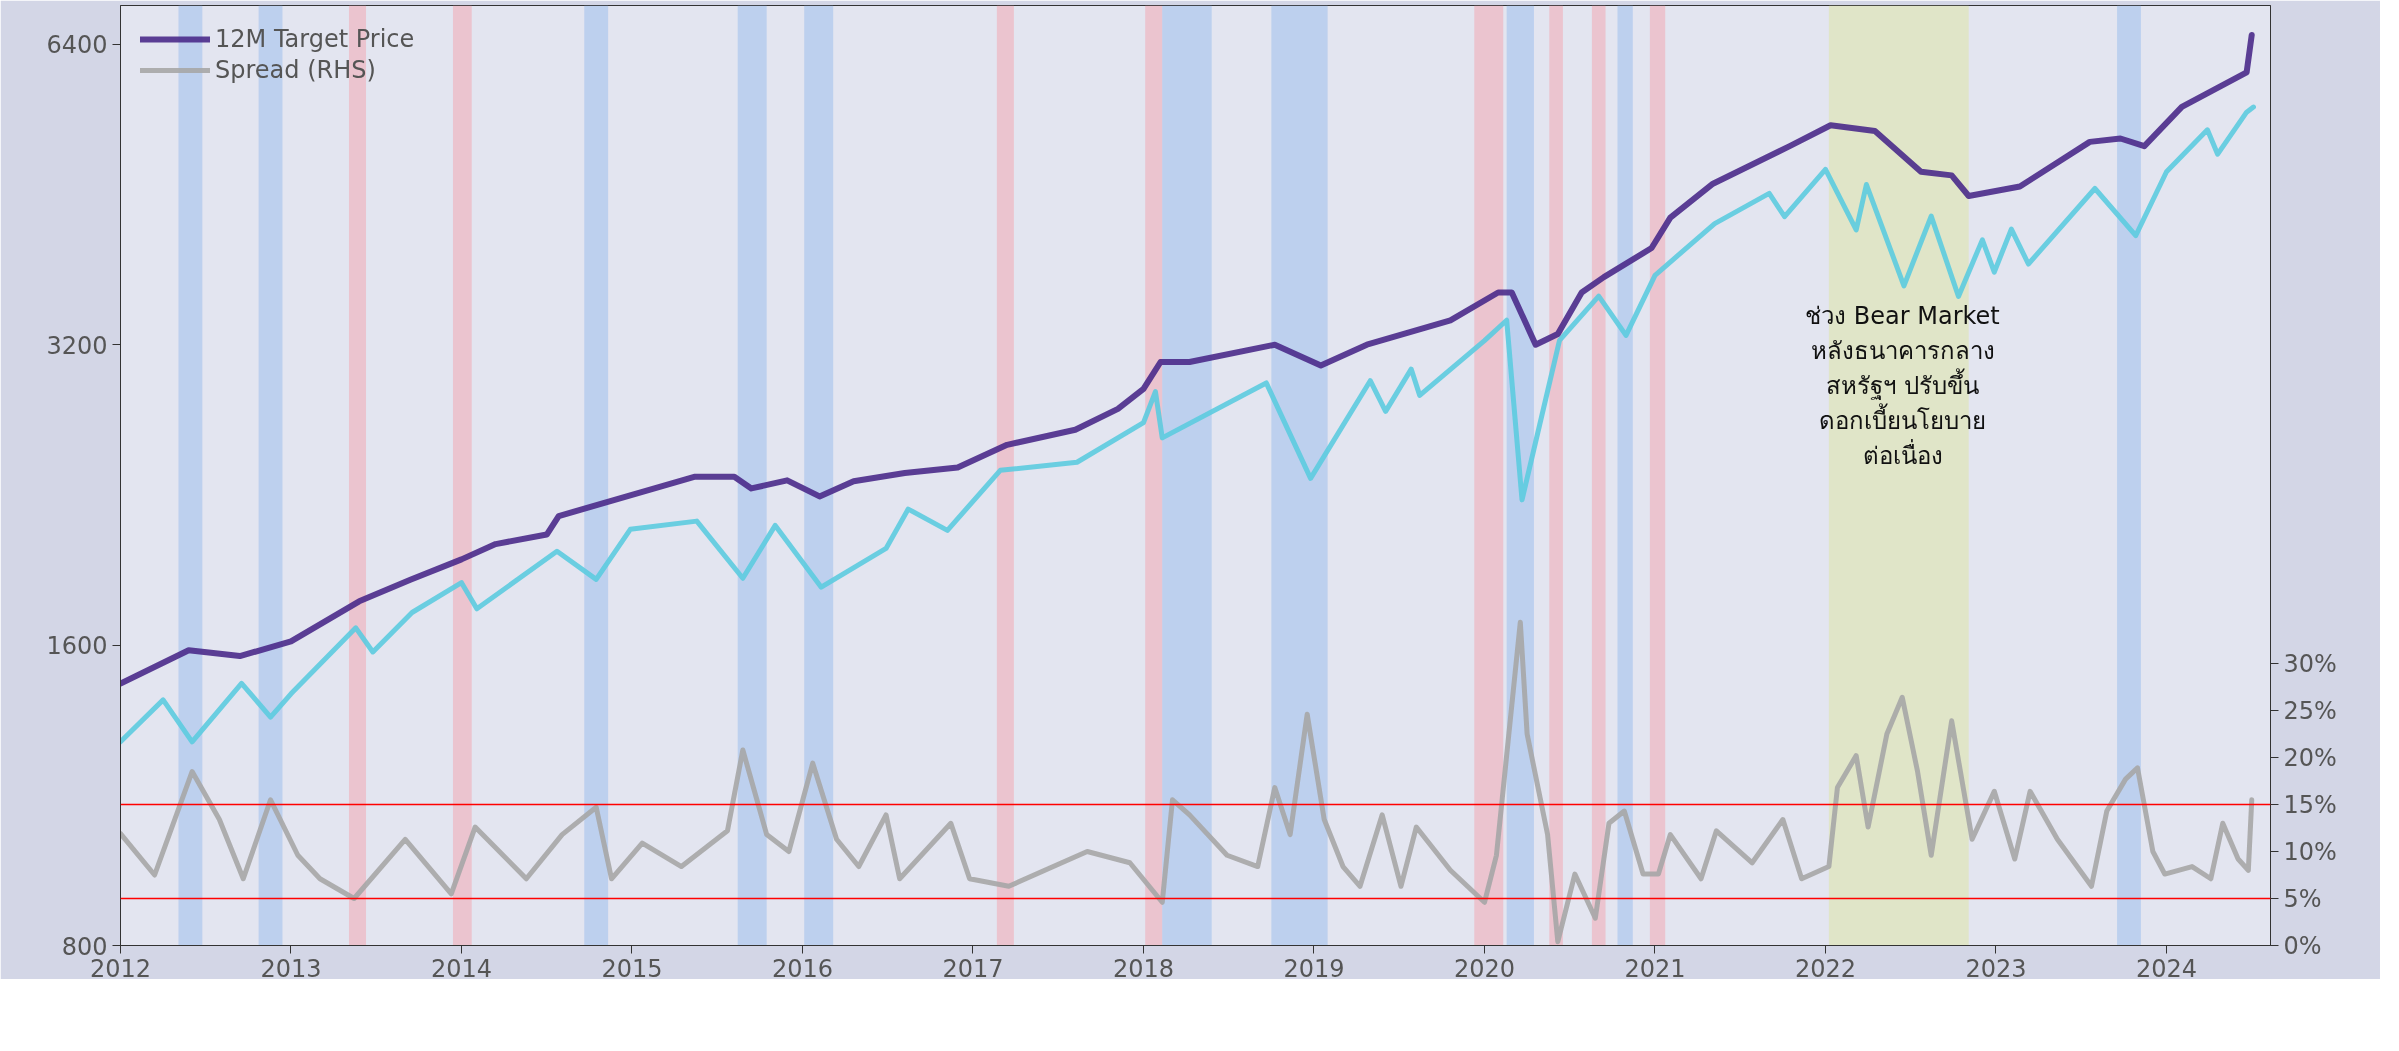  I want to click on x-tick-label: 2012, so click(120, 968).